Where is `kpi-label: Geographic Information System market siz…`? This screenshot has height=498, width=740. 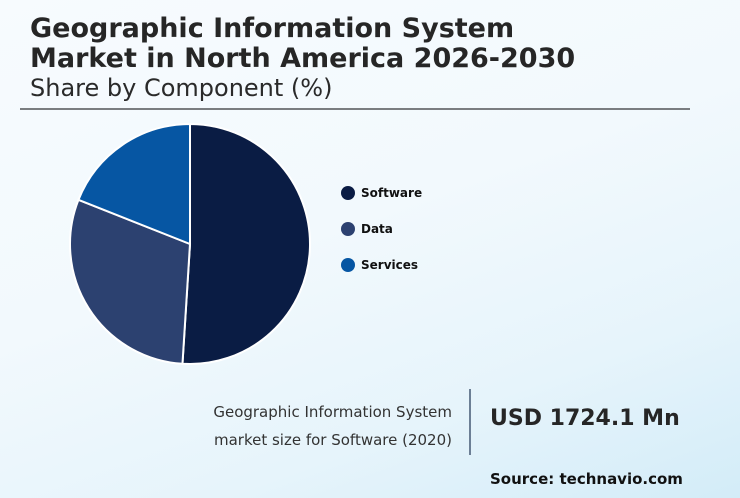
kpi-label: Geographic Information System market siz… is located at coordinates (321, 426).